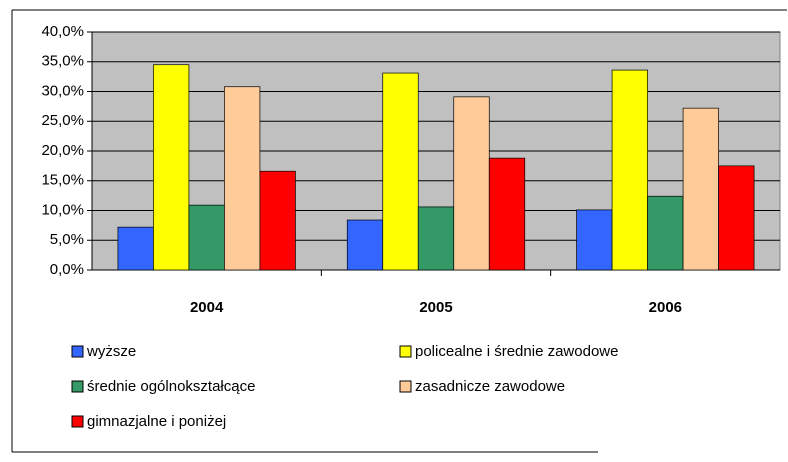 Image resolution: width=788 pixels, height=462 pixels. Describe the element at coordinates (62, 209) in the screenshot. I see `y-tick-label: 10,0%` at that location.